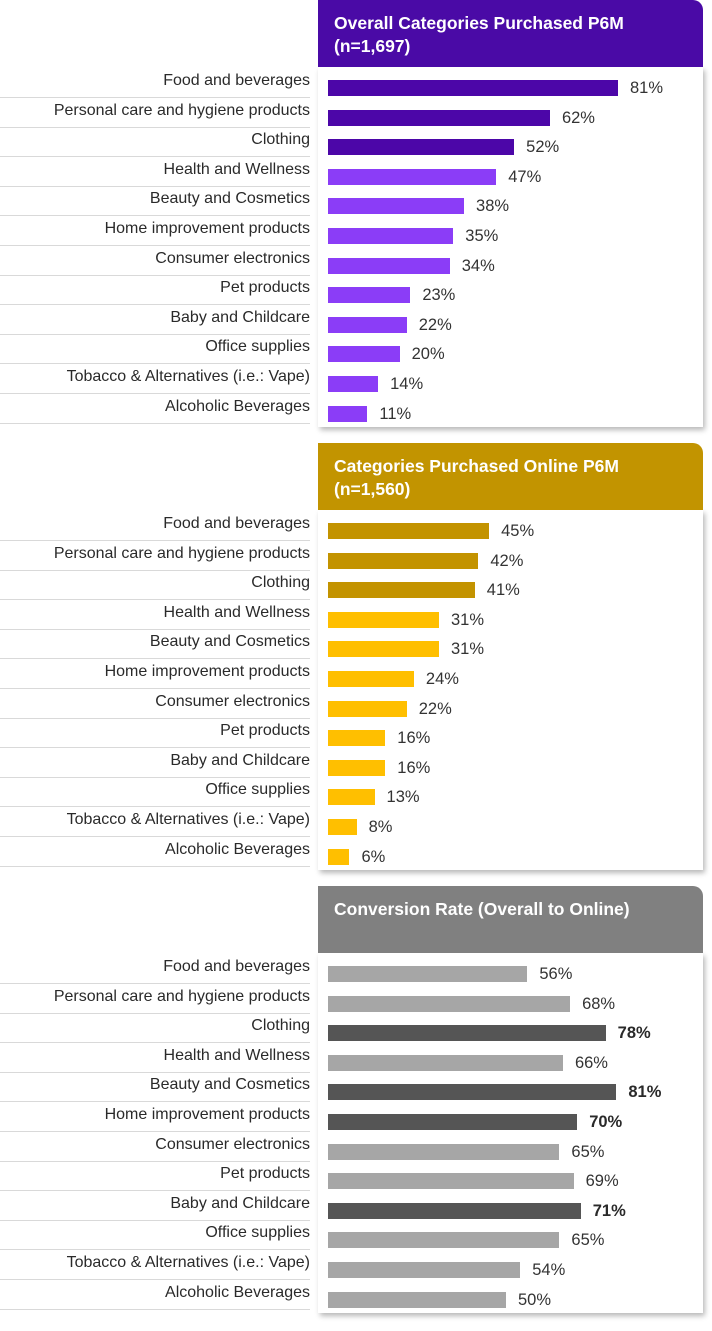 The width and height of the screenshot is (712, 1331). I want to click on value-label: 66%, so click(591, 1062).